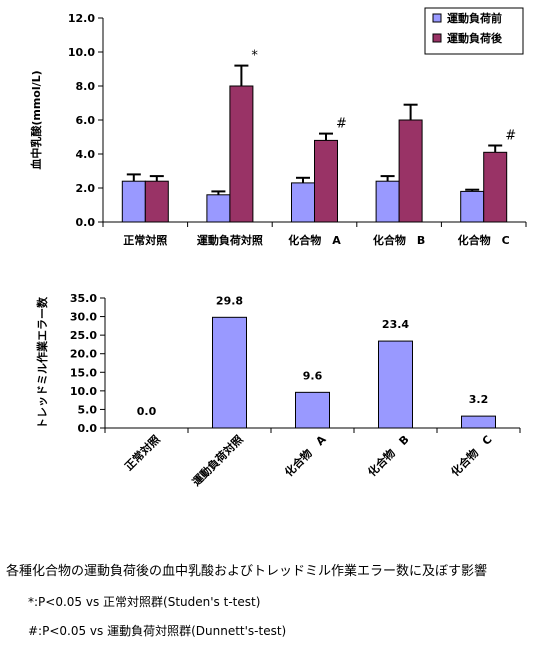  What do you see at coordinates (81, 18) in the screenshot?
I see `y-tick-label: 12.0` at bounding box center [81, 18].